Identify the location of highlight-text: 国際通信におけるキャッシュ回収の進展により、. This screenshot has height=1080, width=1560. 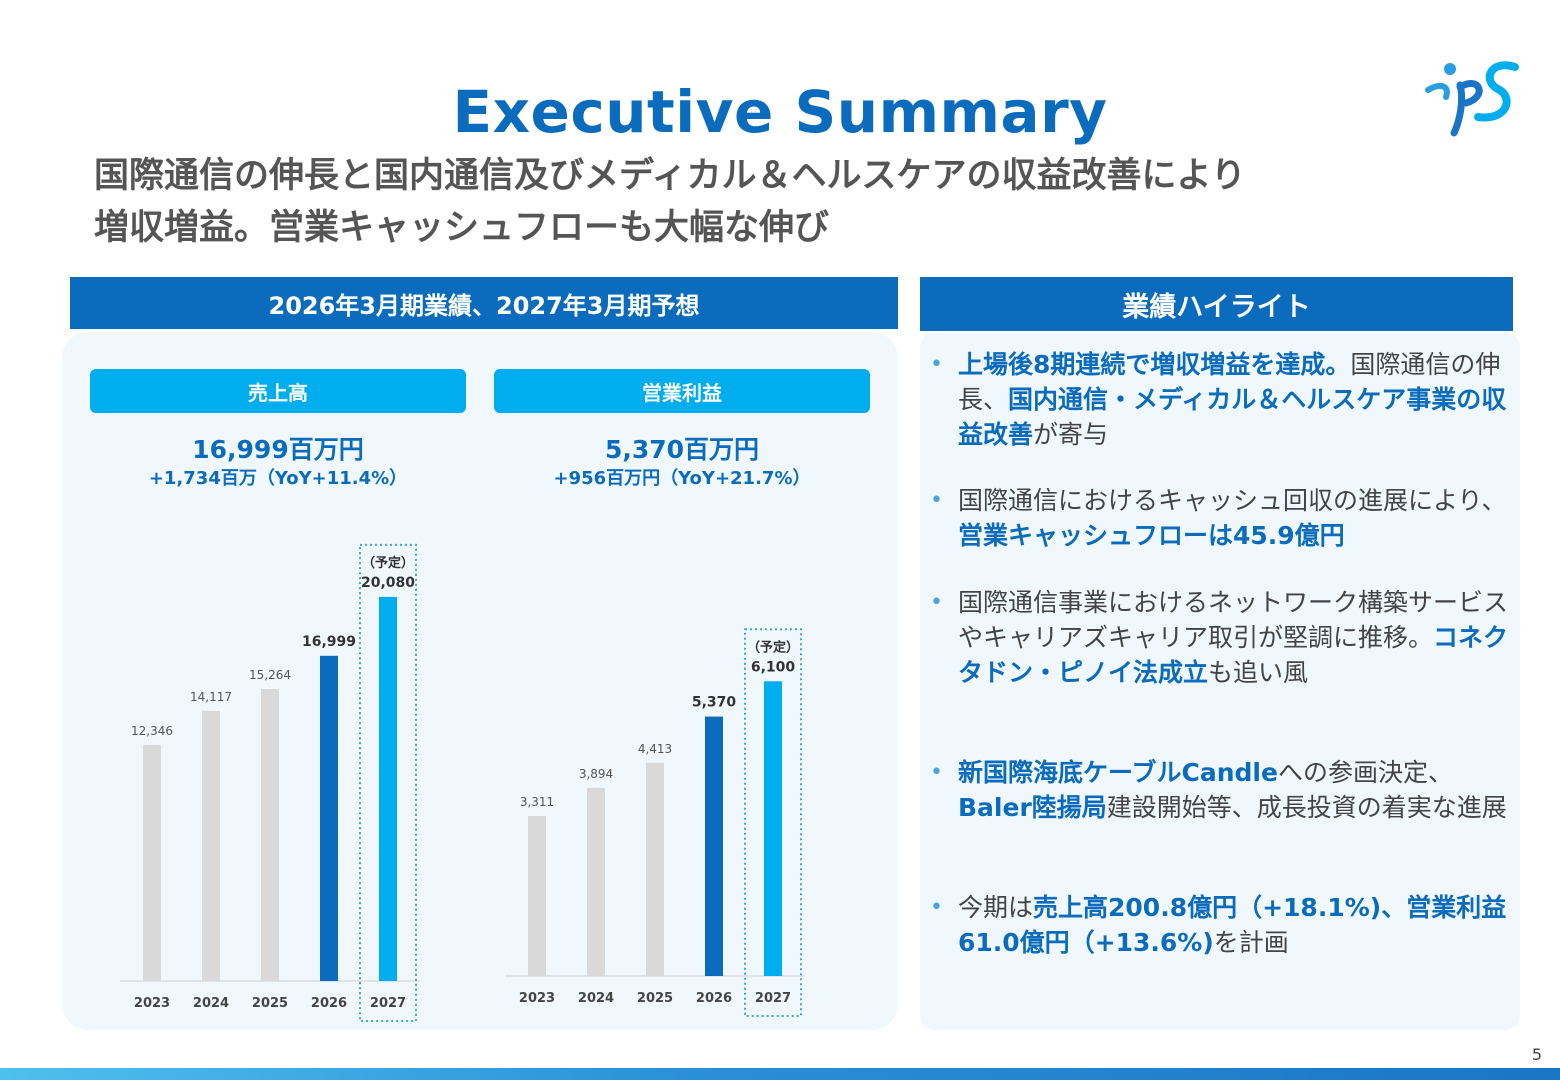
(1232, 500).